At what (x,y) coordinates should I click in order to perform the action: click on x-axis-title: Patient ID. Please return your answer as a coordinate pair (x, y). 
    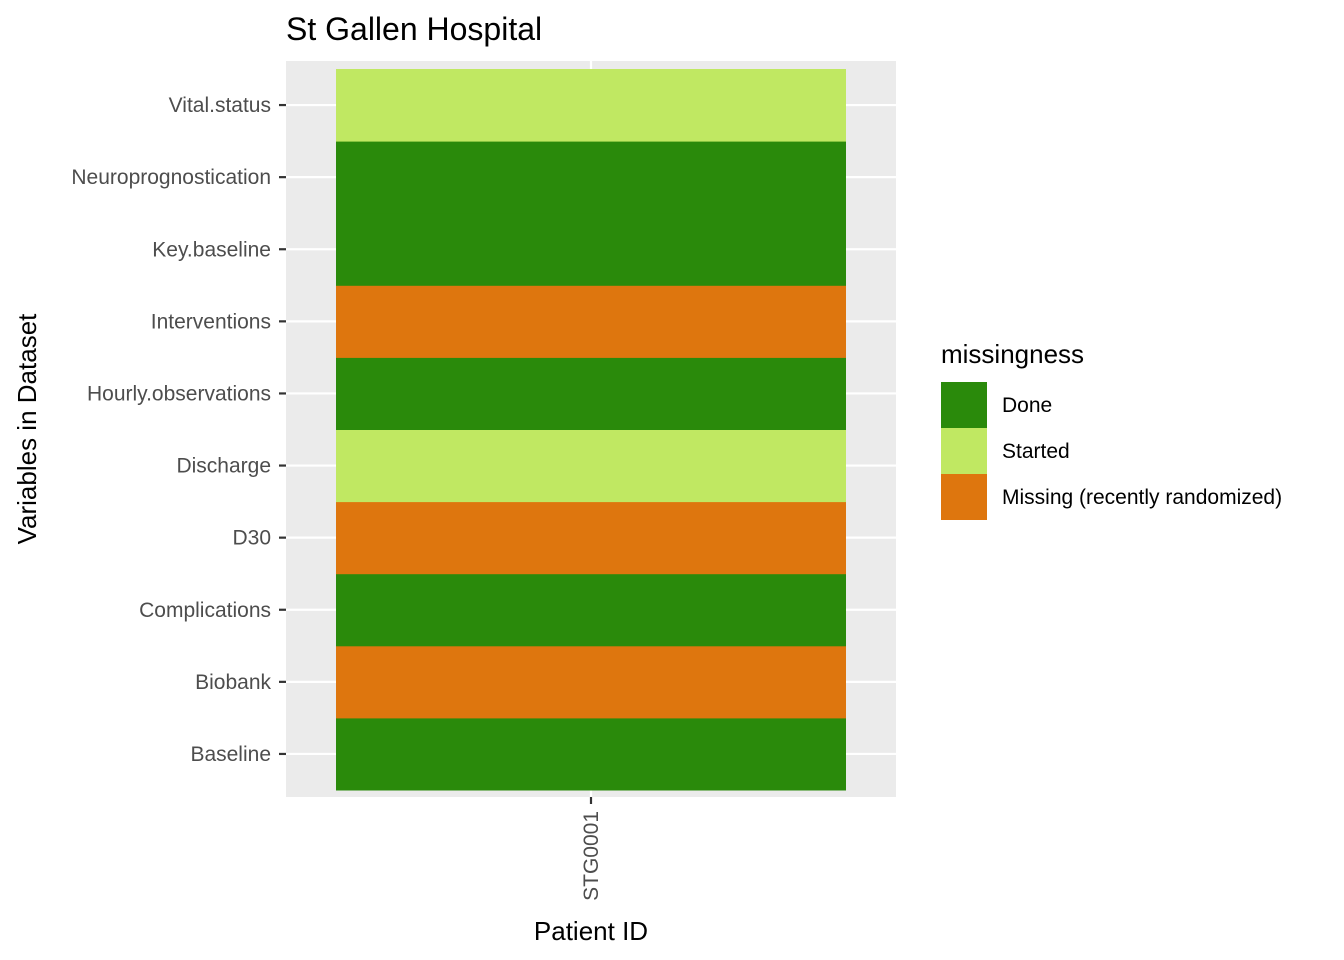
    Looking at the image, I should click on (591, 931).